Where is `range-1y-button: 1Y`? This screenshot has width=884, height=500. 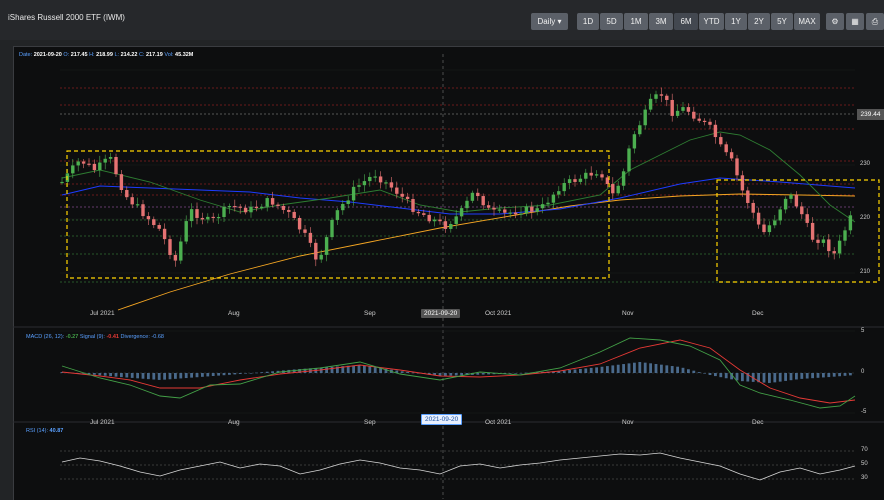 range-1y-button: 1Y is located at coordinates (736, 21).